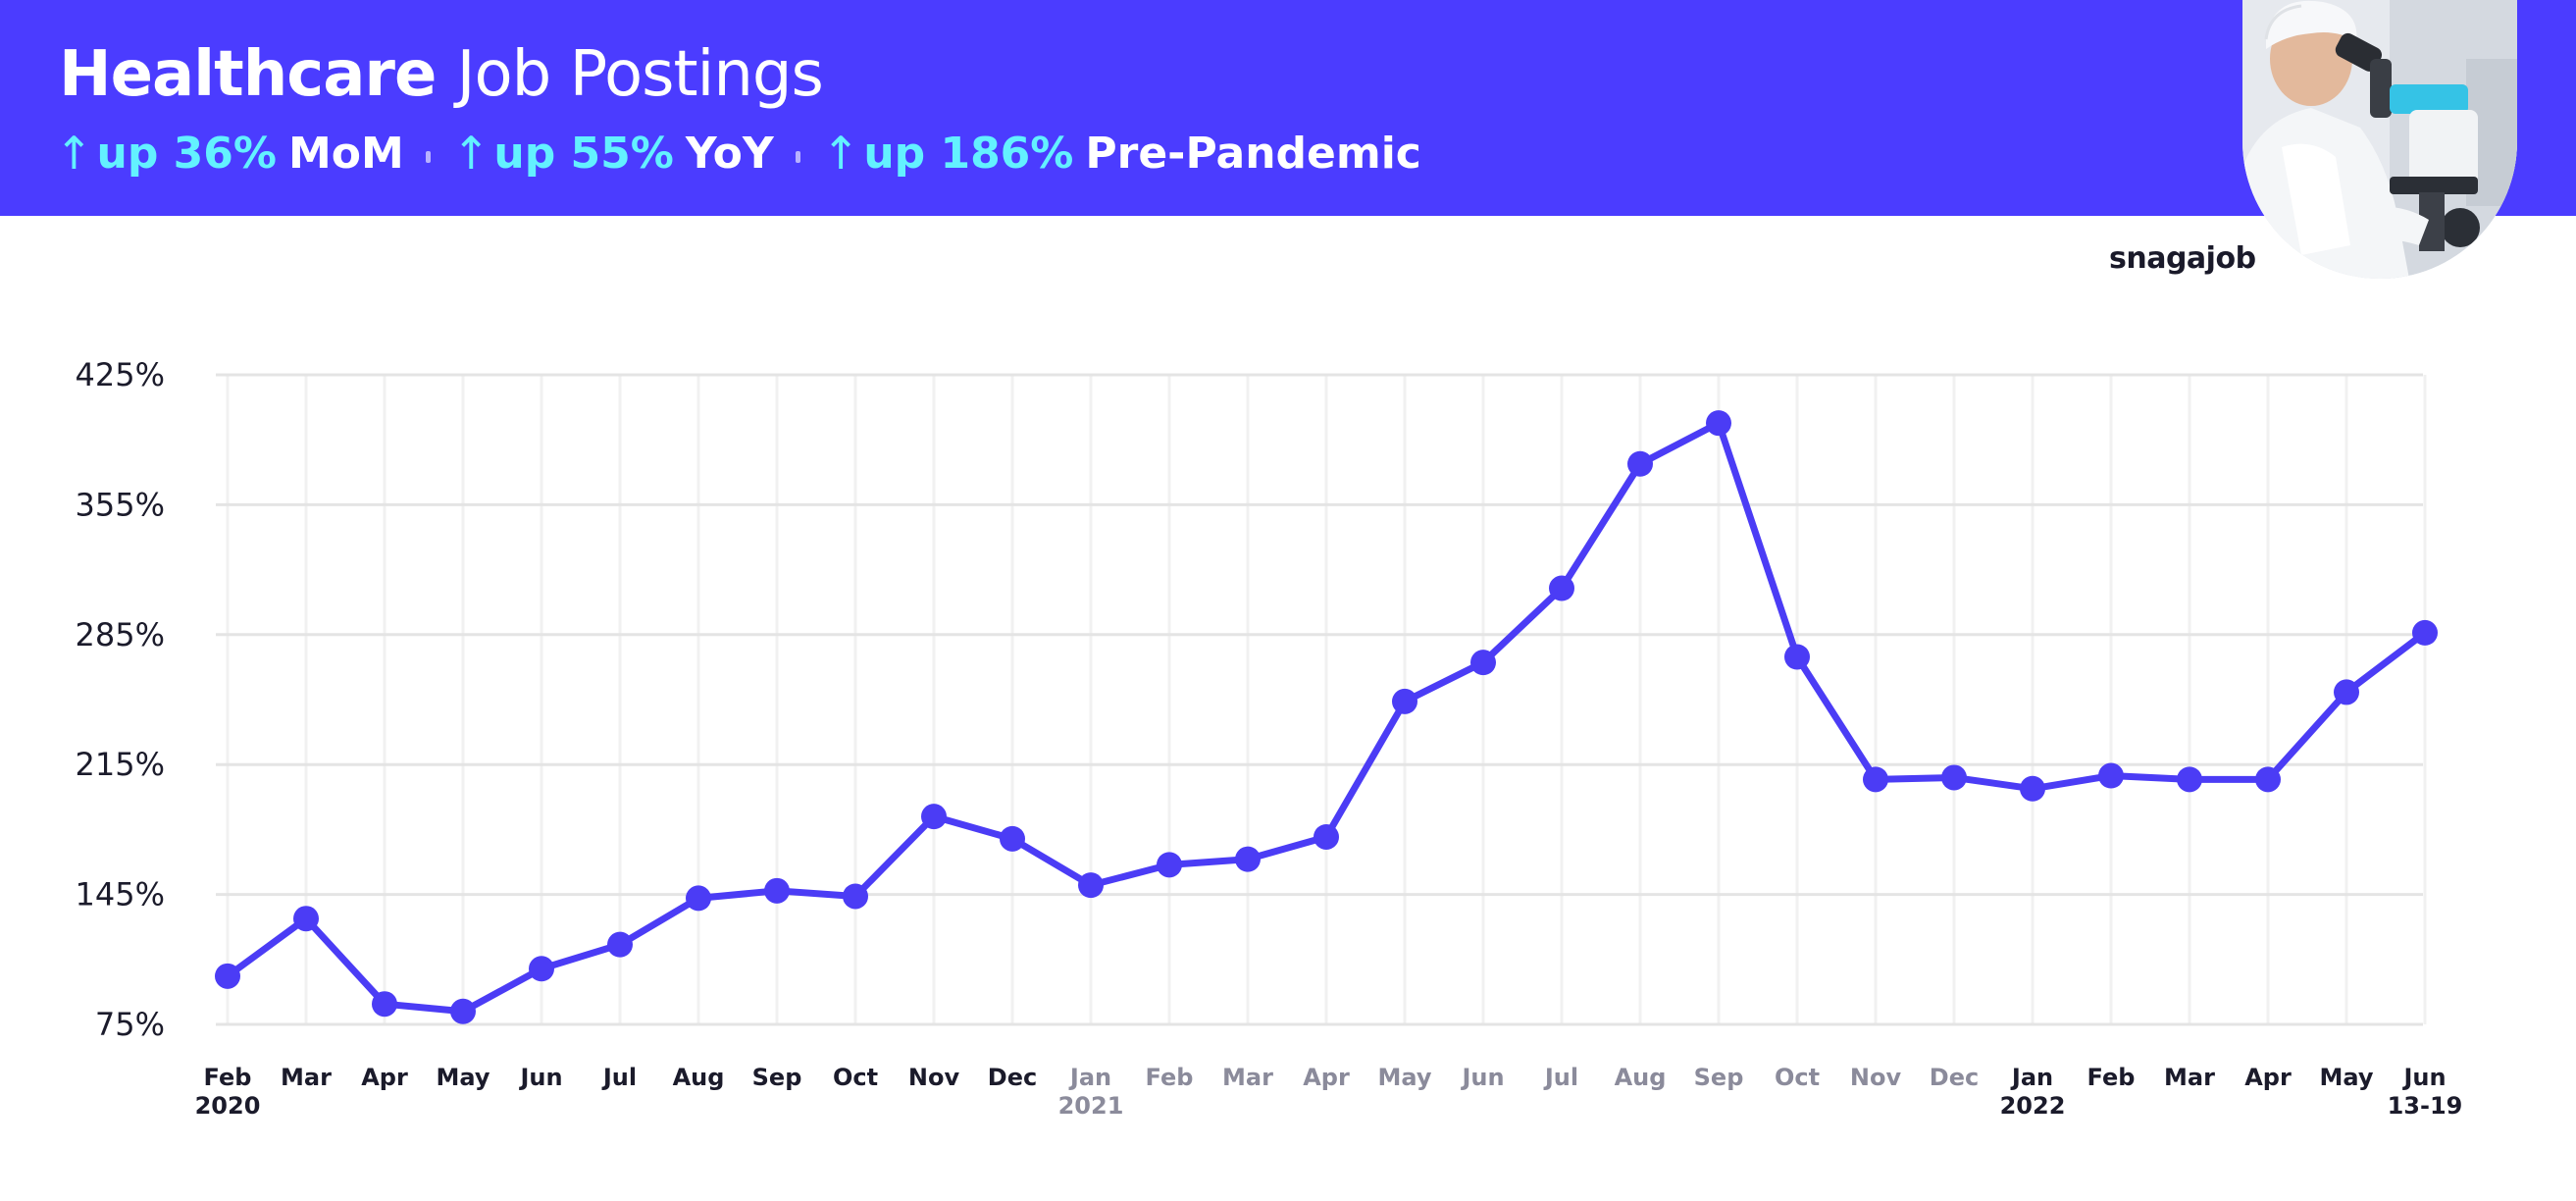 Image resolution: width=2576 pixels, height=1201 pixels. I want to click on photo-illustration, so click(2379, 140).